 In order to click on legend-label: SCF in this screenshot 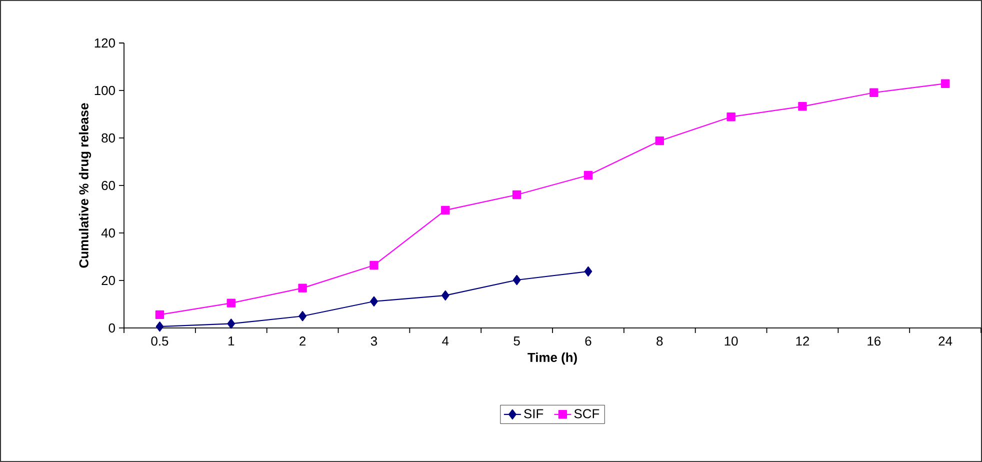, I will do `click(587, 413)`.